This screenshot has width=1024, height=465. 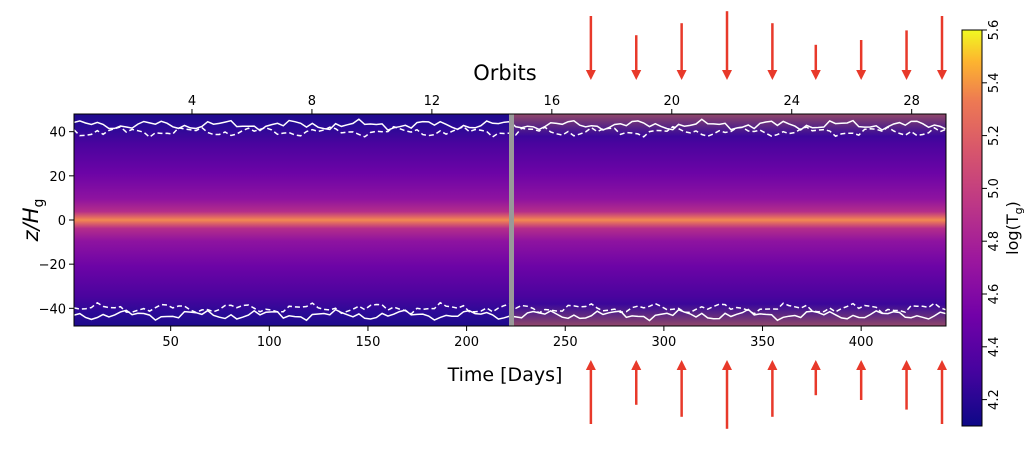 What do you see at coordinates (861, 342) in the screenshot?
I see `x-tick-label: 400` at bounding box center [861, 342].